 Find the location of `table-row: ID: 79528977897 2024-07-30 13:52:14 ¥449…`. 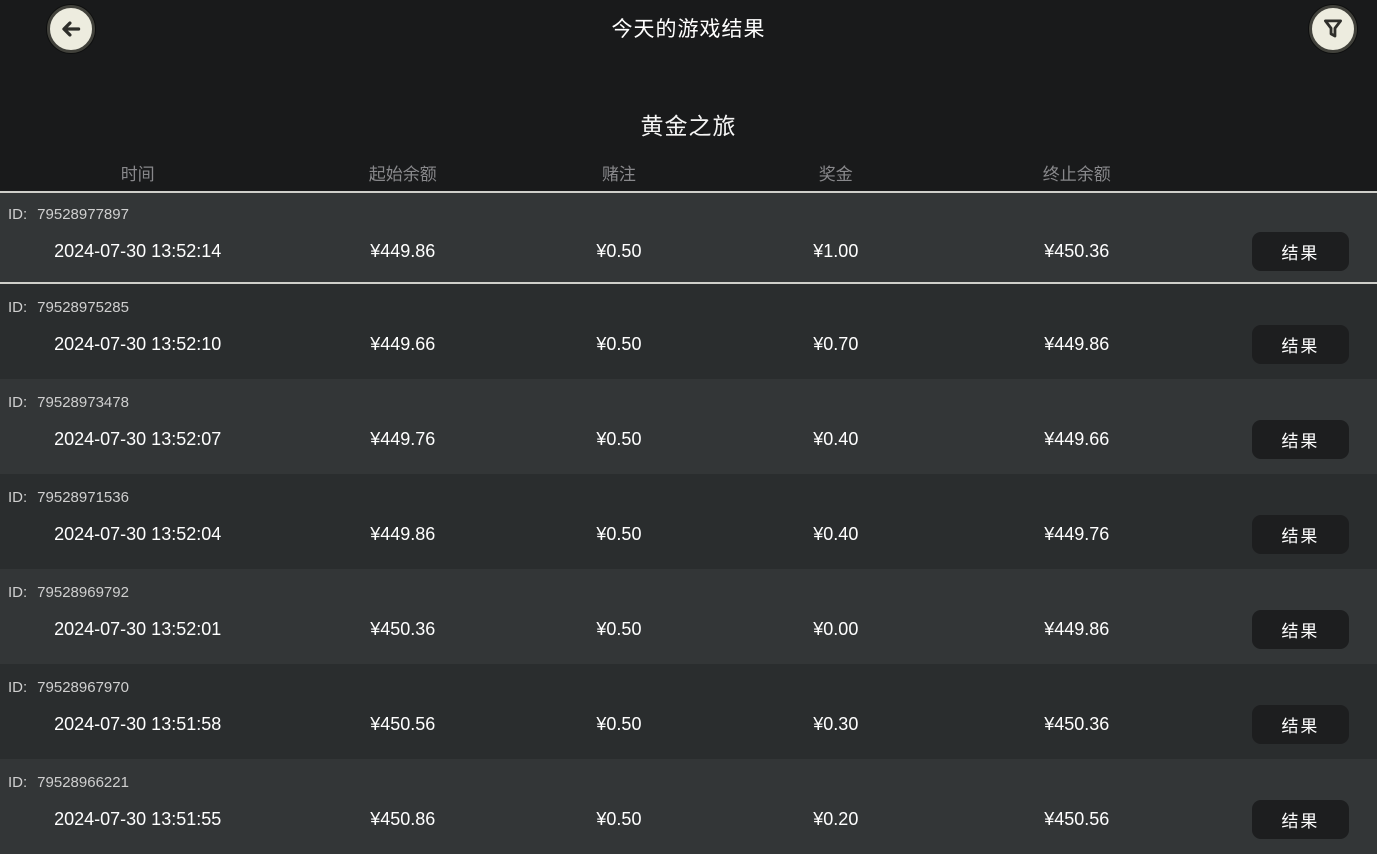

table-row: ID: 79528977897 2024-07-30 13:52:14 ¥449… is located at coordinates (688, 238).